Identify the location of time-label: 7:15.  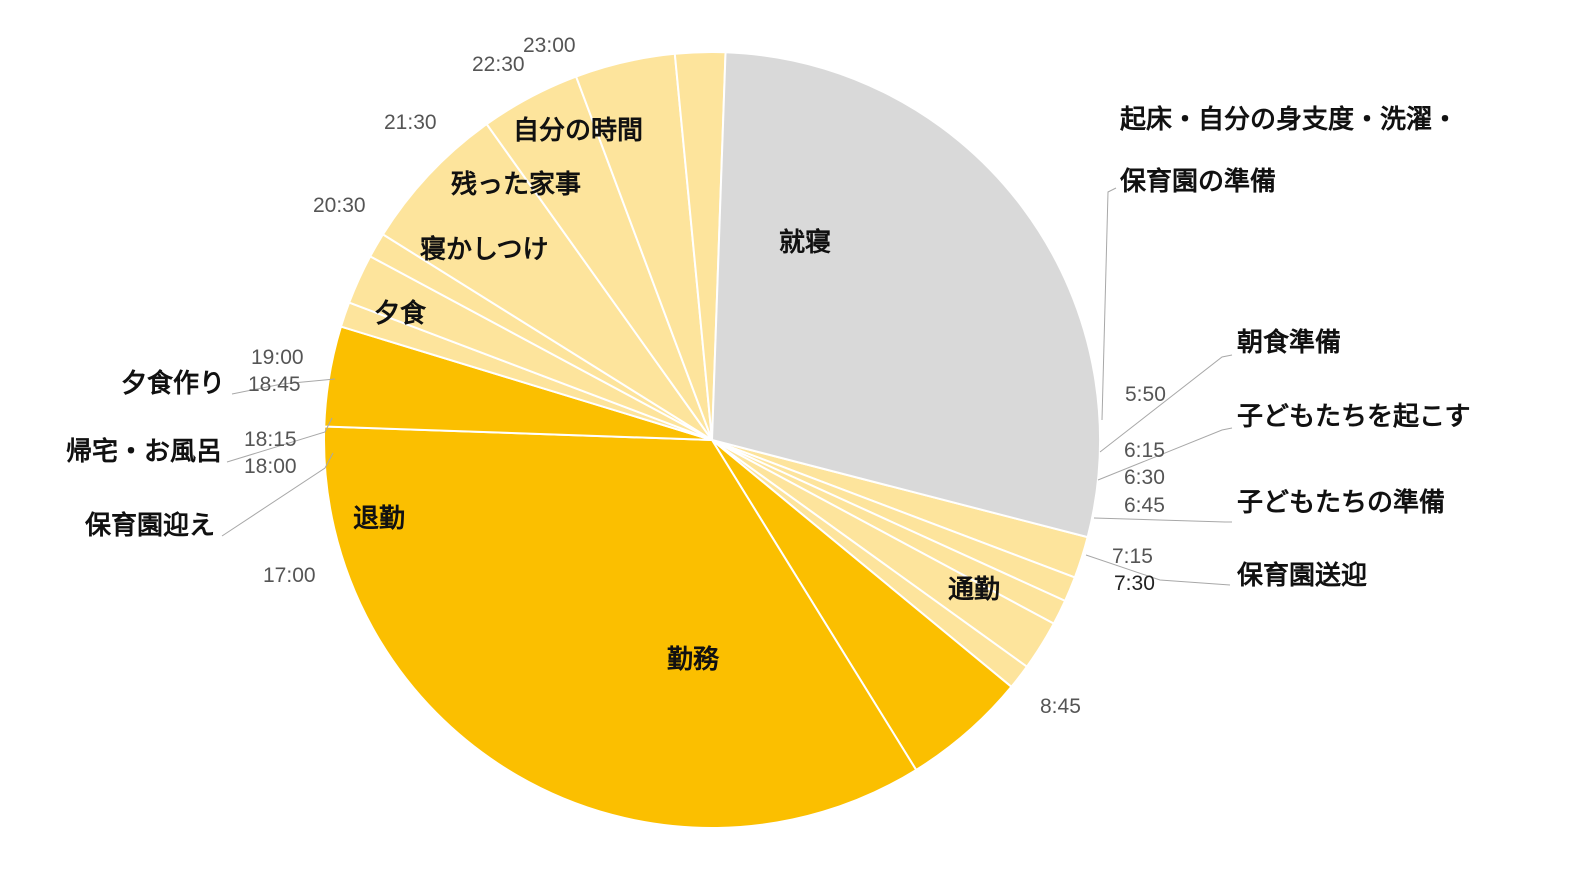
(1132, 556).